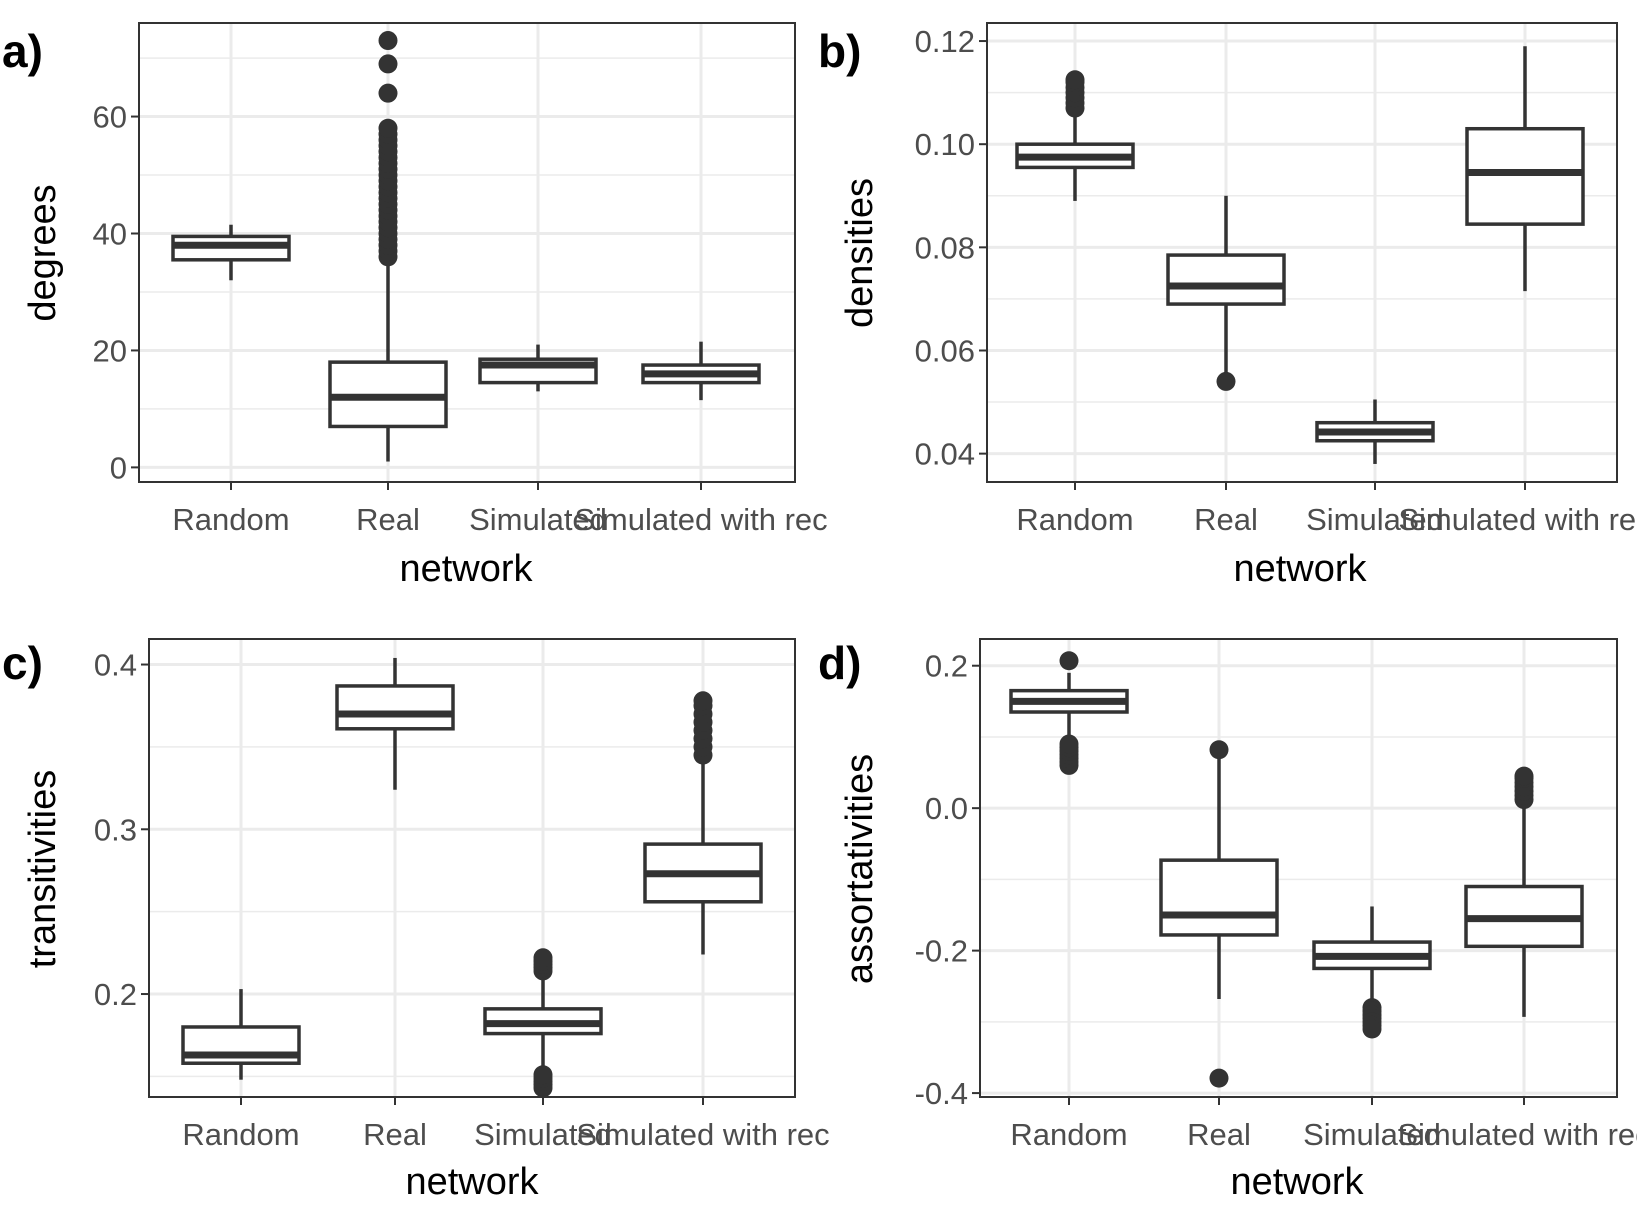  Describe the element at coordinates (22, 663) in the screenshot. I see `panel-label: c)` at that location.